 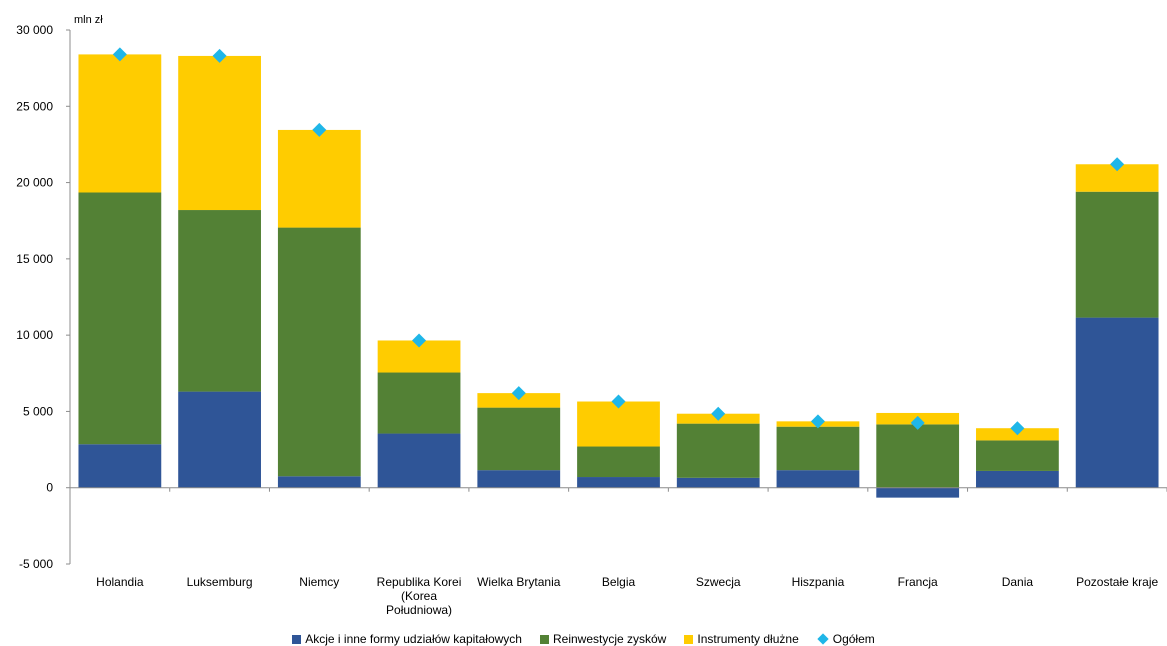 What do you see at coordinates (413, 639) in the screenshot?
I see `legend-label-equity: Akcje i inne formy udziałów kapitałowych` at bounding box center [413, 639].